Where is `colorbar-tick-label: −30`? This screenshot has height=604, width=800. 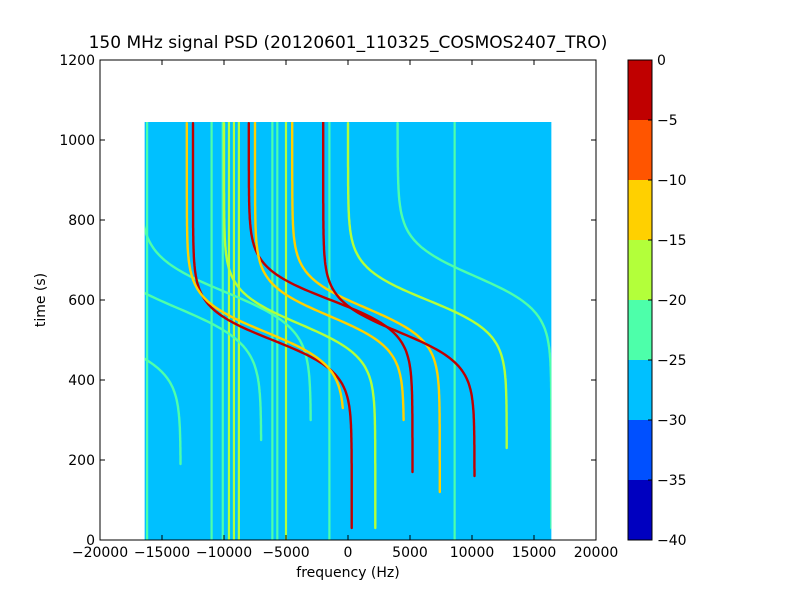
colorbar-tick-label: −30 is located at coordinates (672, 421).